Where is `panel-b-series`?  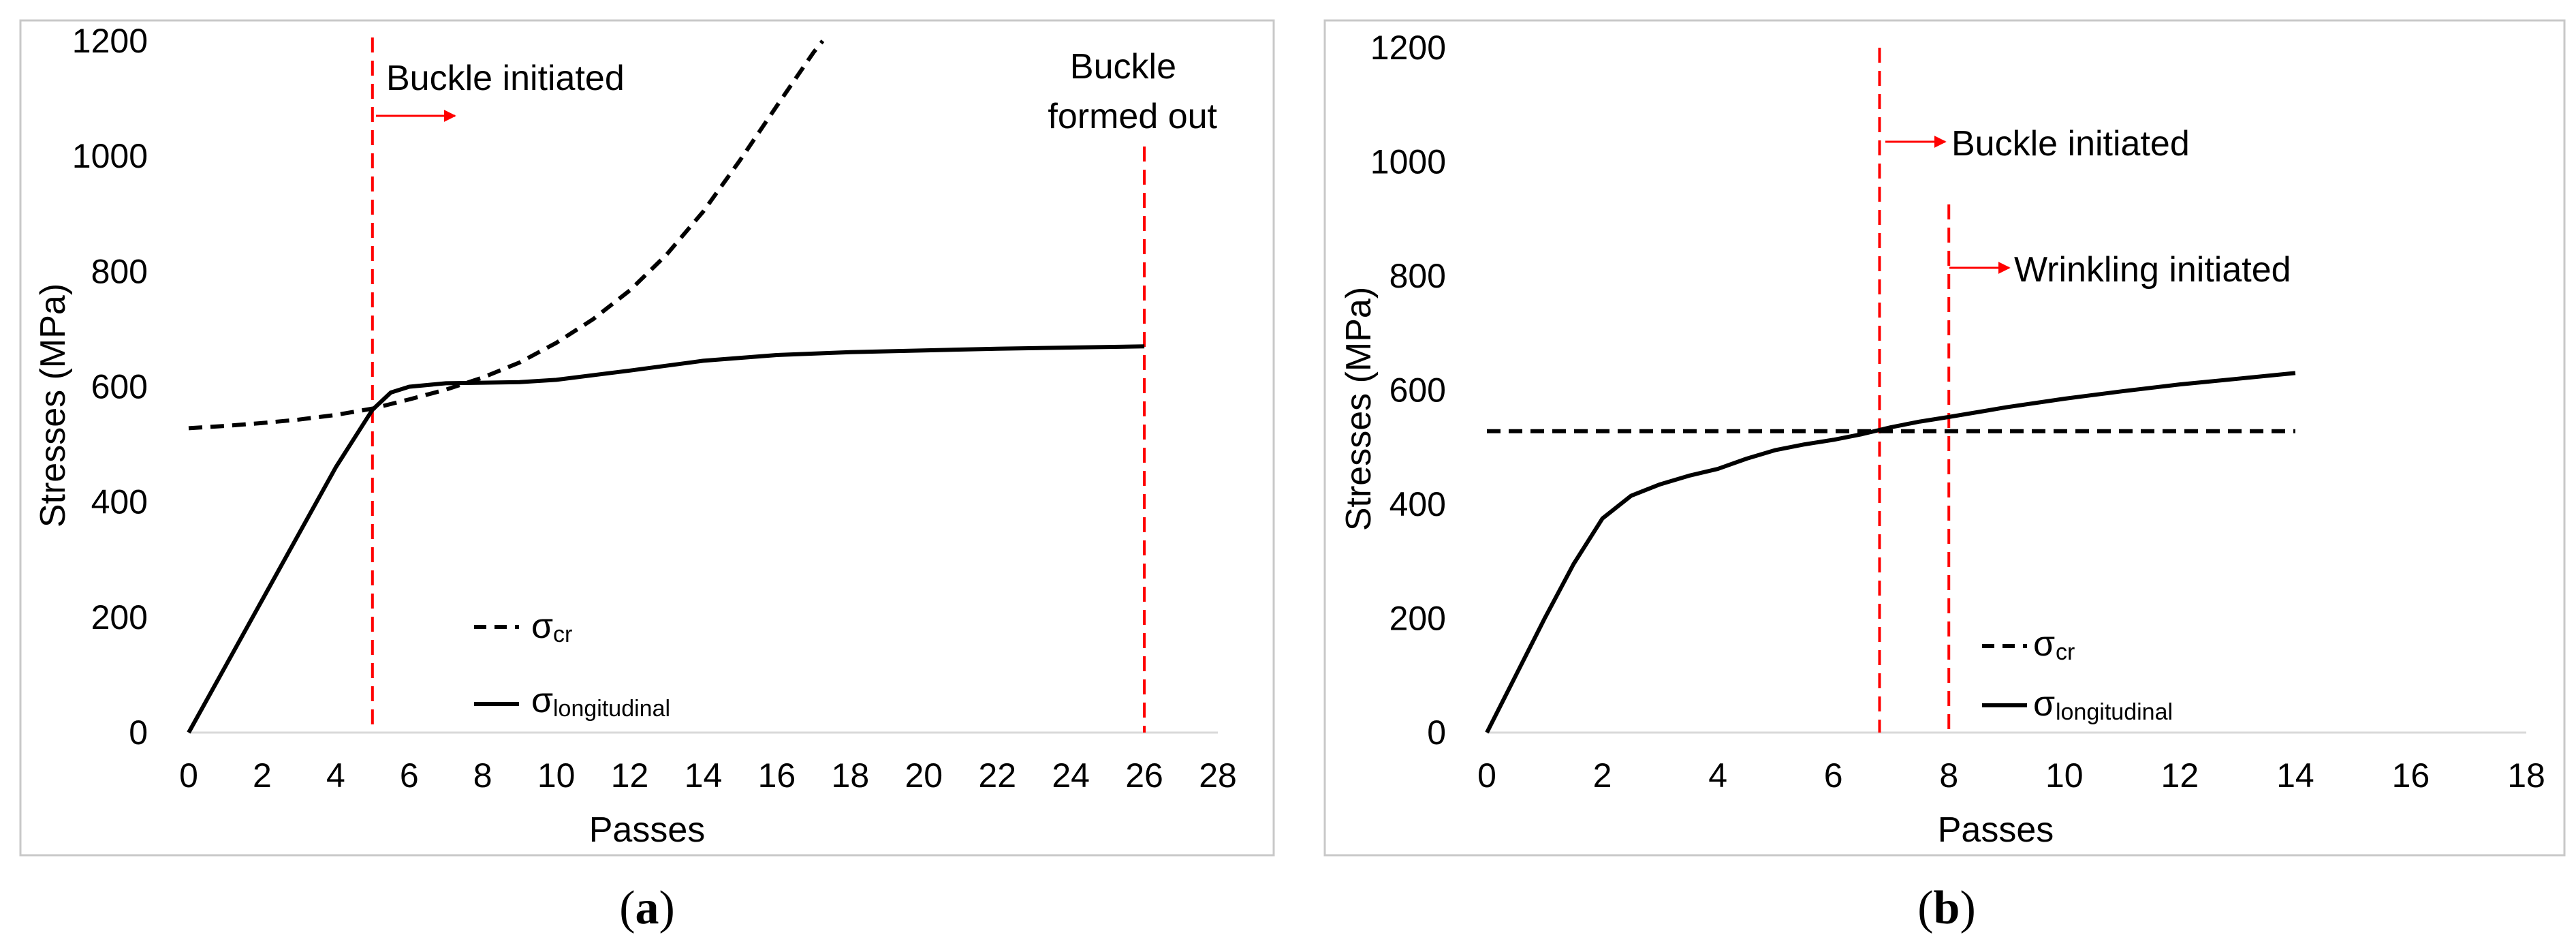 panel-b-series is located at coordinates (1890, 552).